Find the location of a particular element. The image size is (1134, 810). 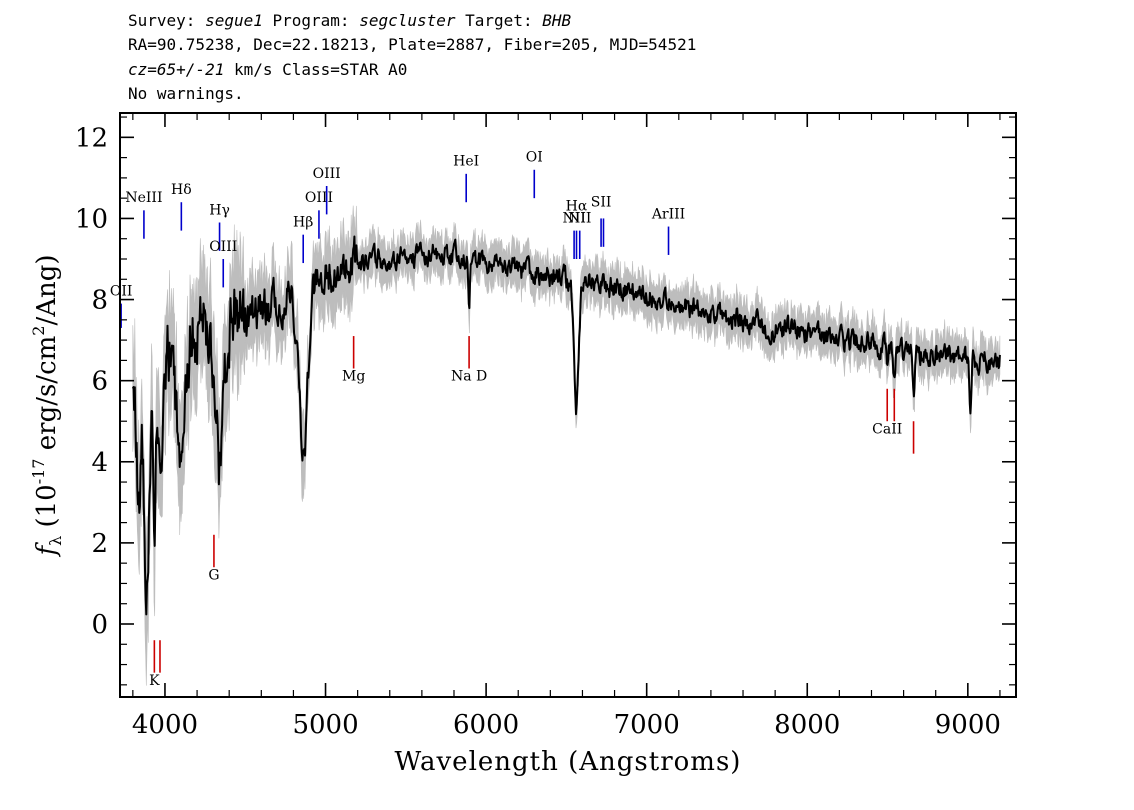

emission-line-label: OII is located at coordinates (121, 292).